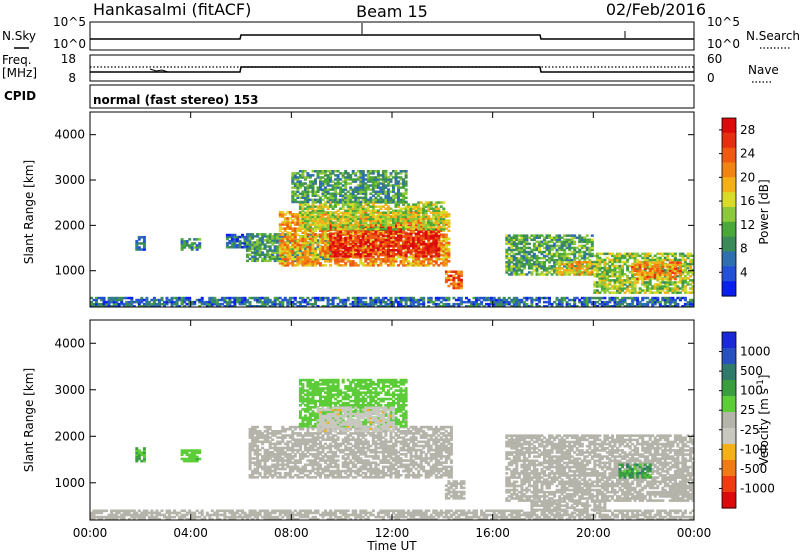 The height and width of the screenshot is (554, 800). Describe the element at coordinates (751, 391) in the screenshot. I see `velocity-colorbar-tick-label: 100` at that location.